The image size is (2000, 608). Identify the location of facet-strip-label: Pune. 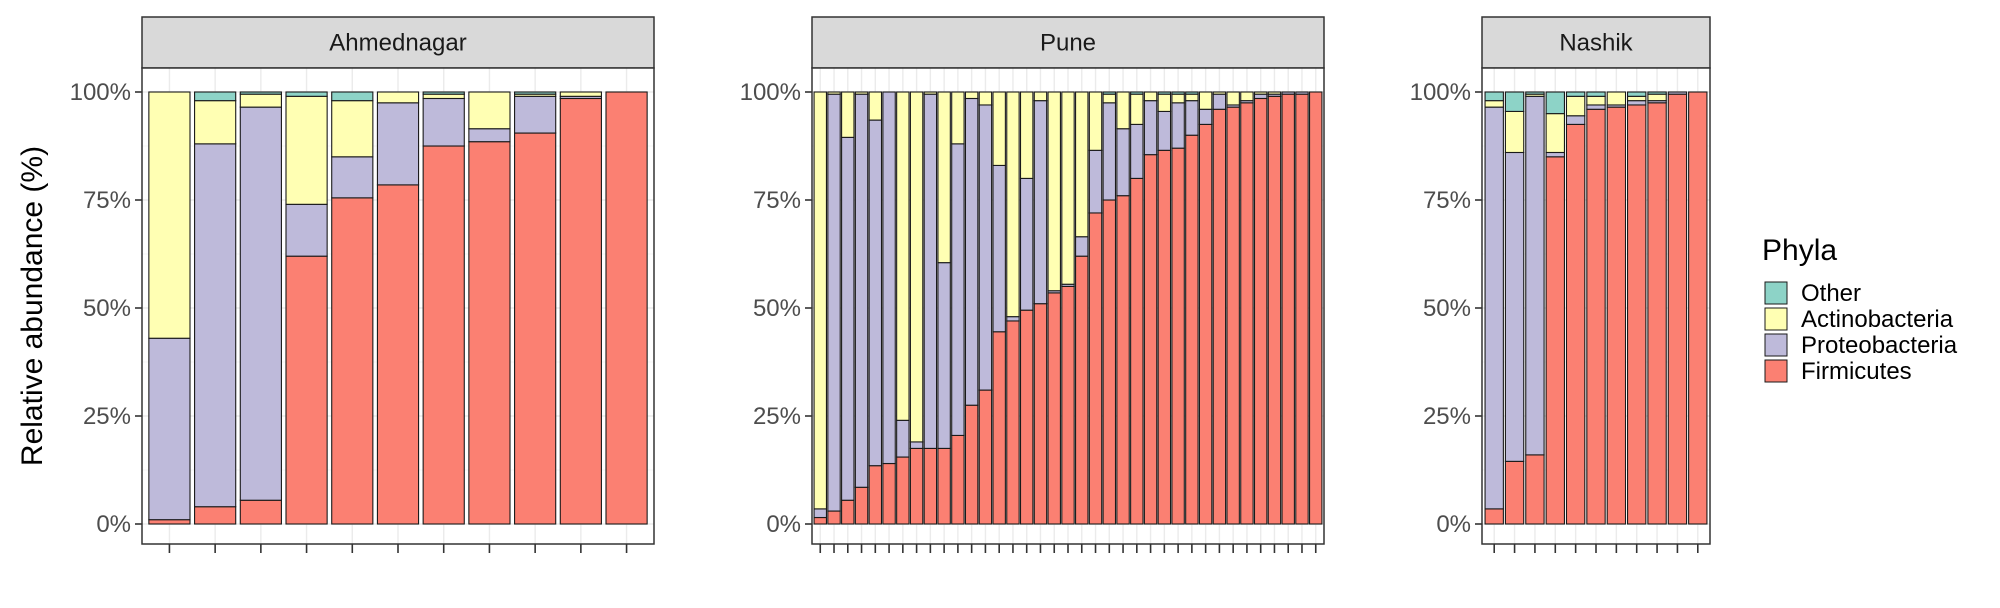
(1068, 43).